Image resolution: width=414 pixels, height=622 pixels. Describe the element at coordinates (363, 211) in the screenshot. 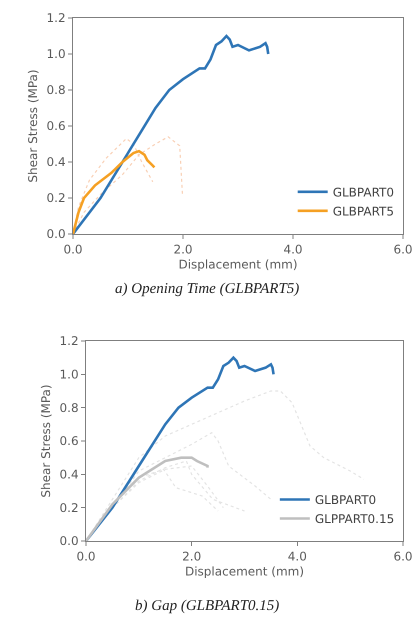

I see `legend-label: GLBPART5` at that location.